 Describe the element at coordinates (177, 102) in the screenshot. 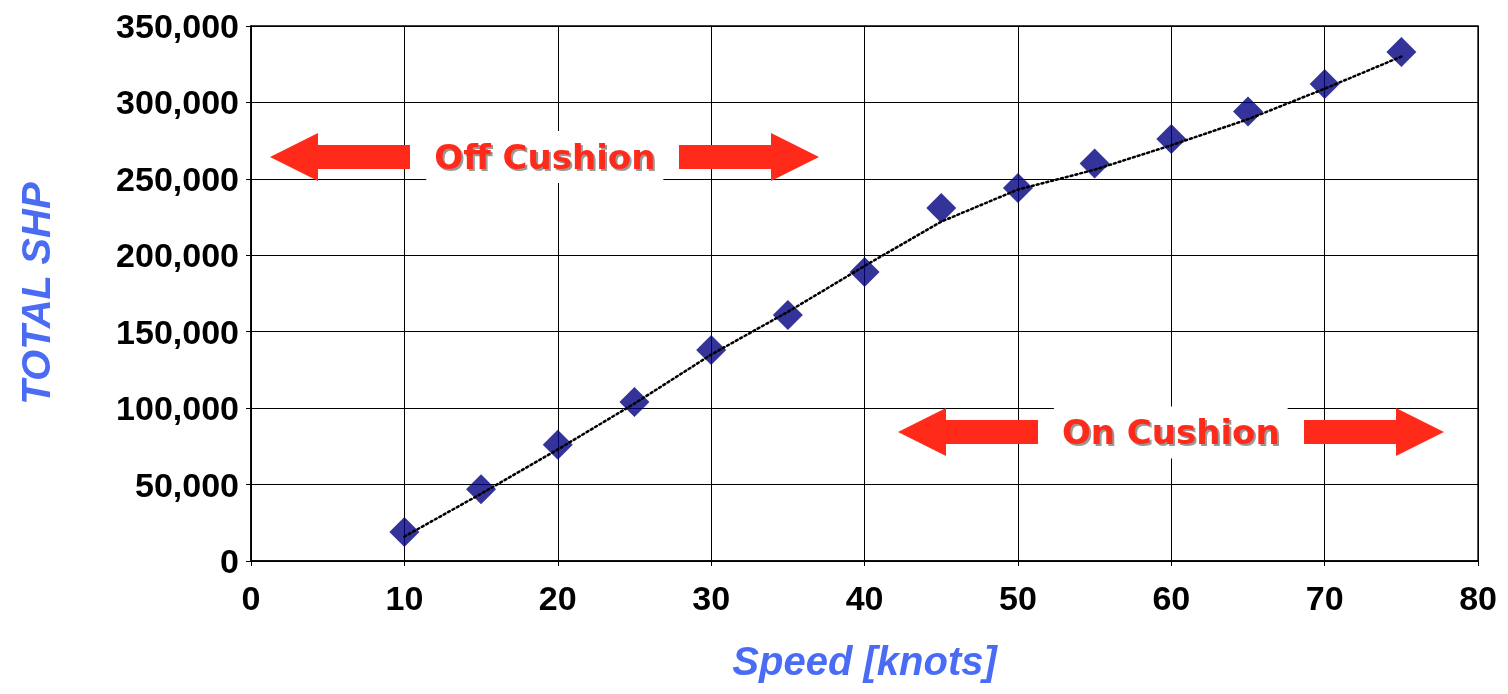

I see `y-tick-label: 300,000` at that location.